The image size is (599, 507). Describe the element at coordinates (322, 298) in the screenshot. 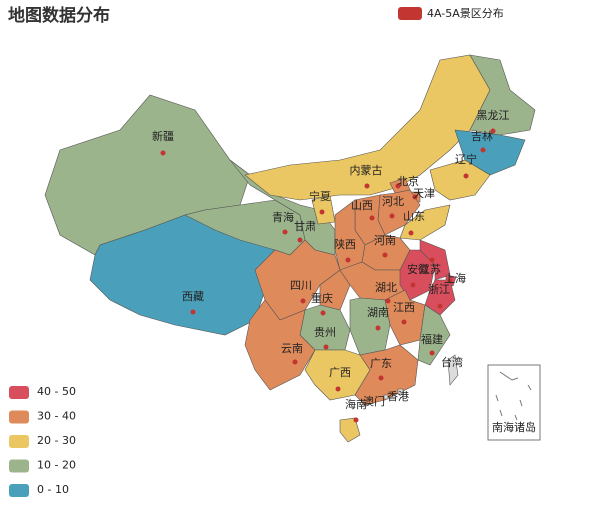

I see `region-label: 重庆` at that location.